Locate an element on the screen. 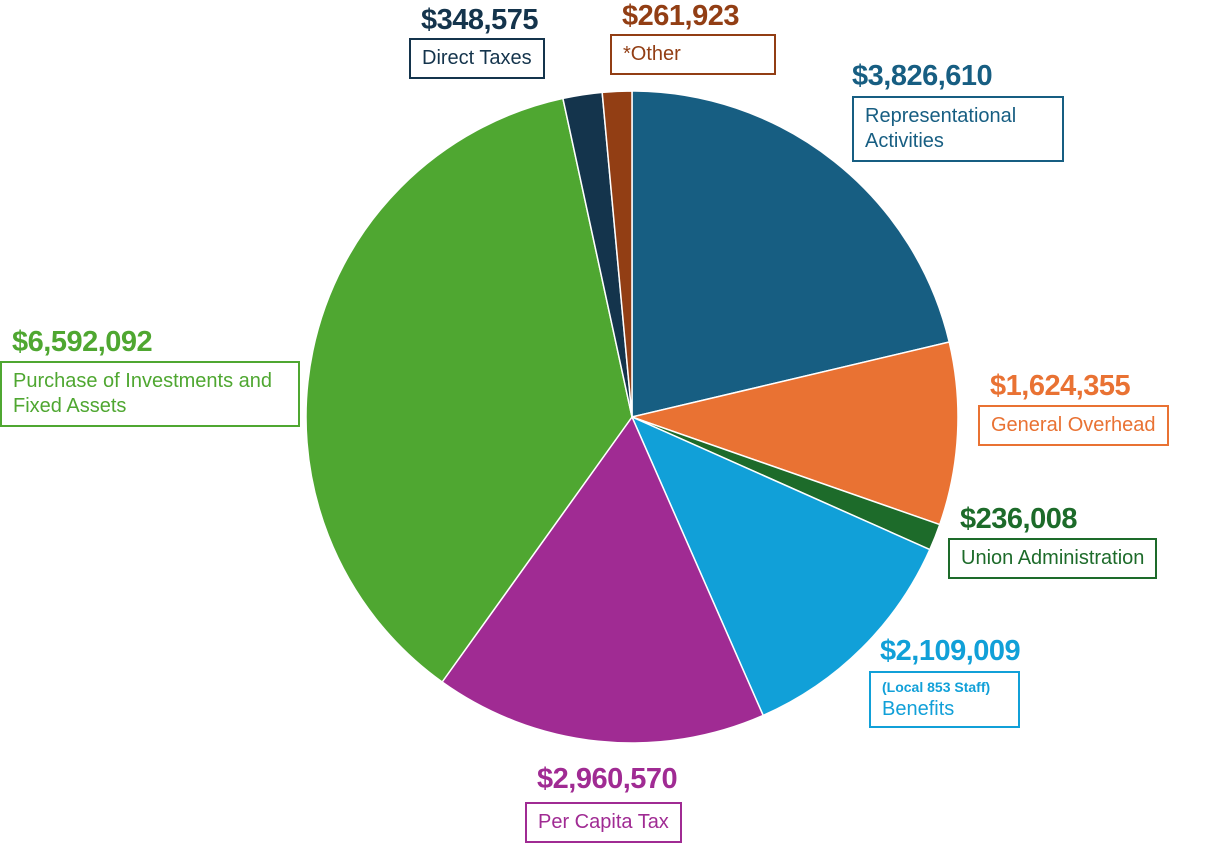 This screenshot has width=1205, height=843. slice-label: Union Administration is located at coordinates (1053, 558).